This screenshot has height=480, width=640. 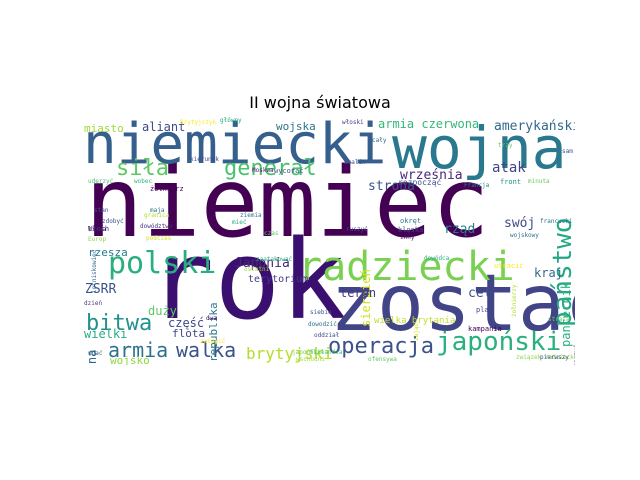 What do you see at coordinates (108, 252) in the screenshot?
I see `word-cloud-word: rzesza` at bounding box center [108, 252].